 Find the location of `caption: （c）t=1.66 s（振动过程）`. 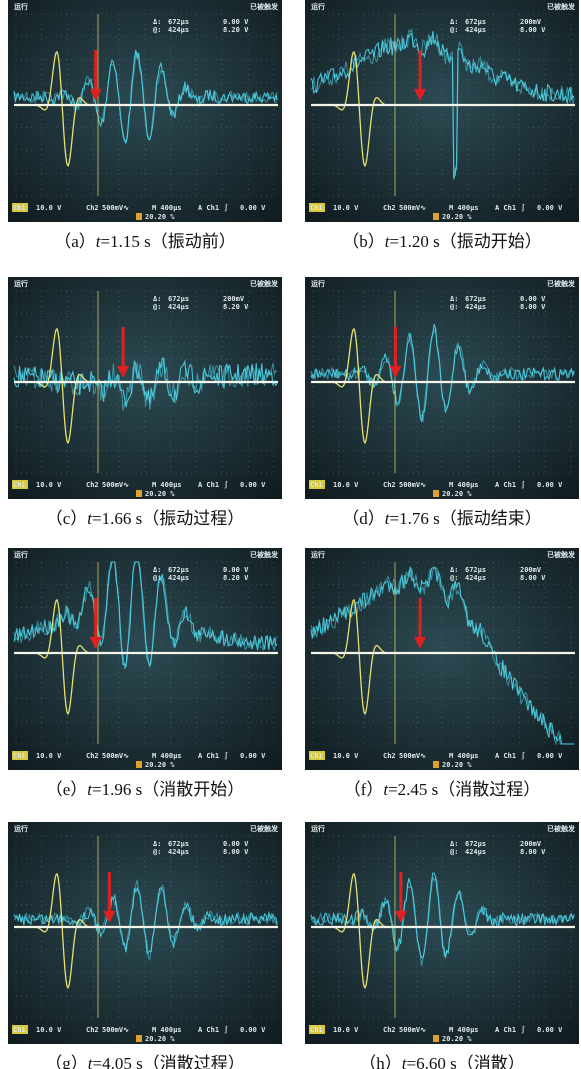

caption: （c）t=1.66 s（振动过程） is located at coordinates (145, 518).